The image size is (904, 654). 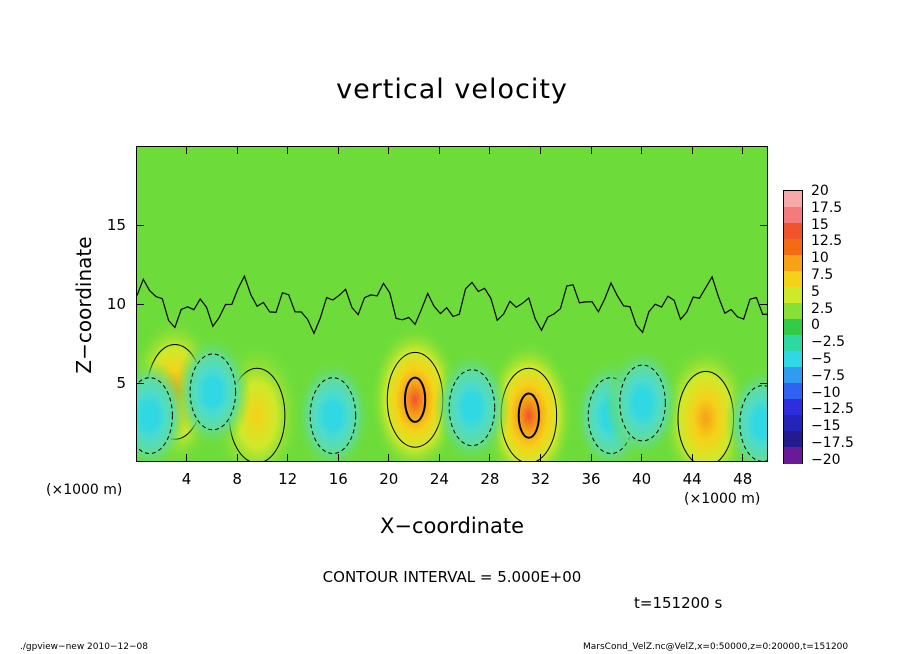 I want to click on colorbar-label: −2.5, so click(x=828, y=342).